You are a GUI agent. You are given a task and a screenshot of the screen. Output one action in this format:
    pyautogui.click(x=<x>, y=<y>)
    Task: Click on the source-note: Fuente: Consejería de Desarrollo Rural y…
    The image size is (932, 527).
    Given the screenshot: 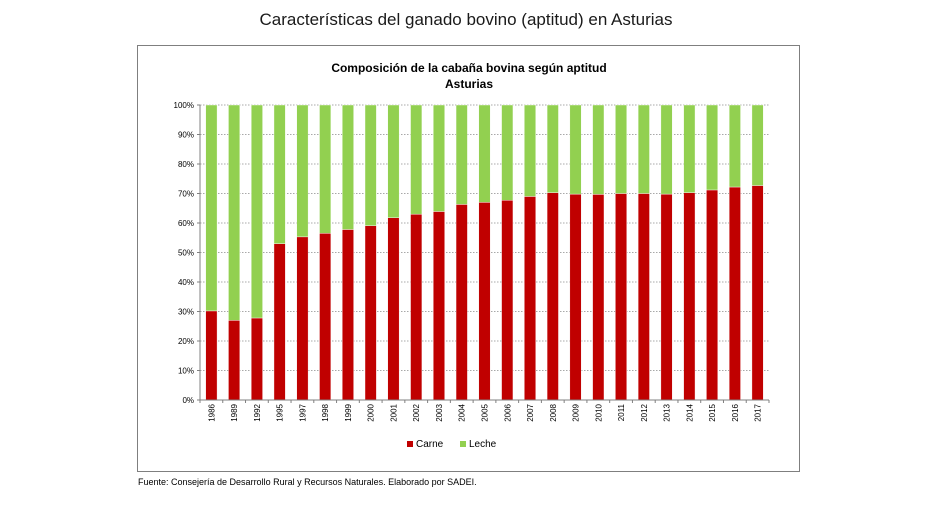 What is the action you would take?
    pyautogui.click(x=307, y=482)
    